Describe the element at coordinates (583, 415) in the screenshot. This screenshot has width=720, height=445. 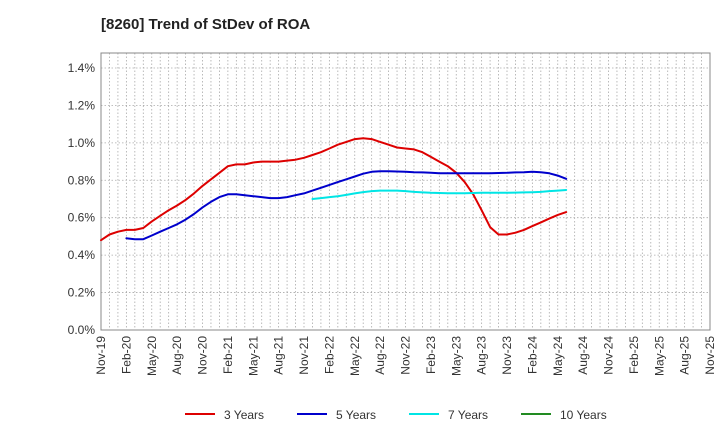
I see `legend-label: 10 Years` at that location.